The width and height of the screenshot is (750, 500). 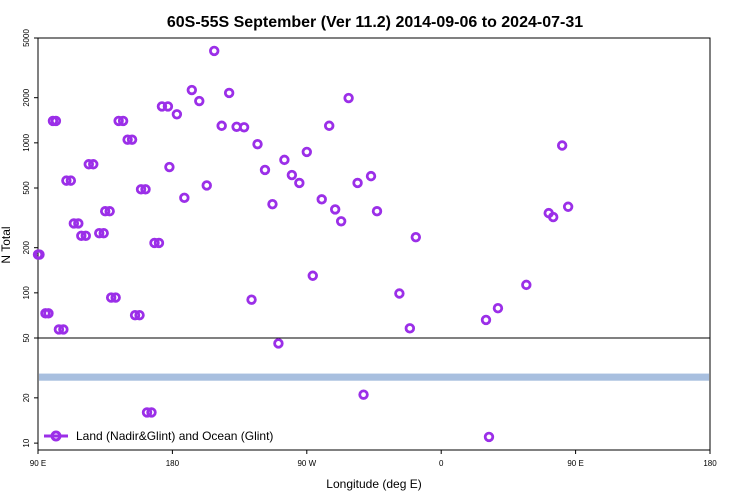 I want to click on reference-band, so click(x=374, y=377).